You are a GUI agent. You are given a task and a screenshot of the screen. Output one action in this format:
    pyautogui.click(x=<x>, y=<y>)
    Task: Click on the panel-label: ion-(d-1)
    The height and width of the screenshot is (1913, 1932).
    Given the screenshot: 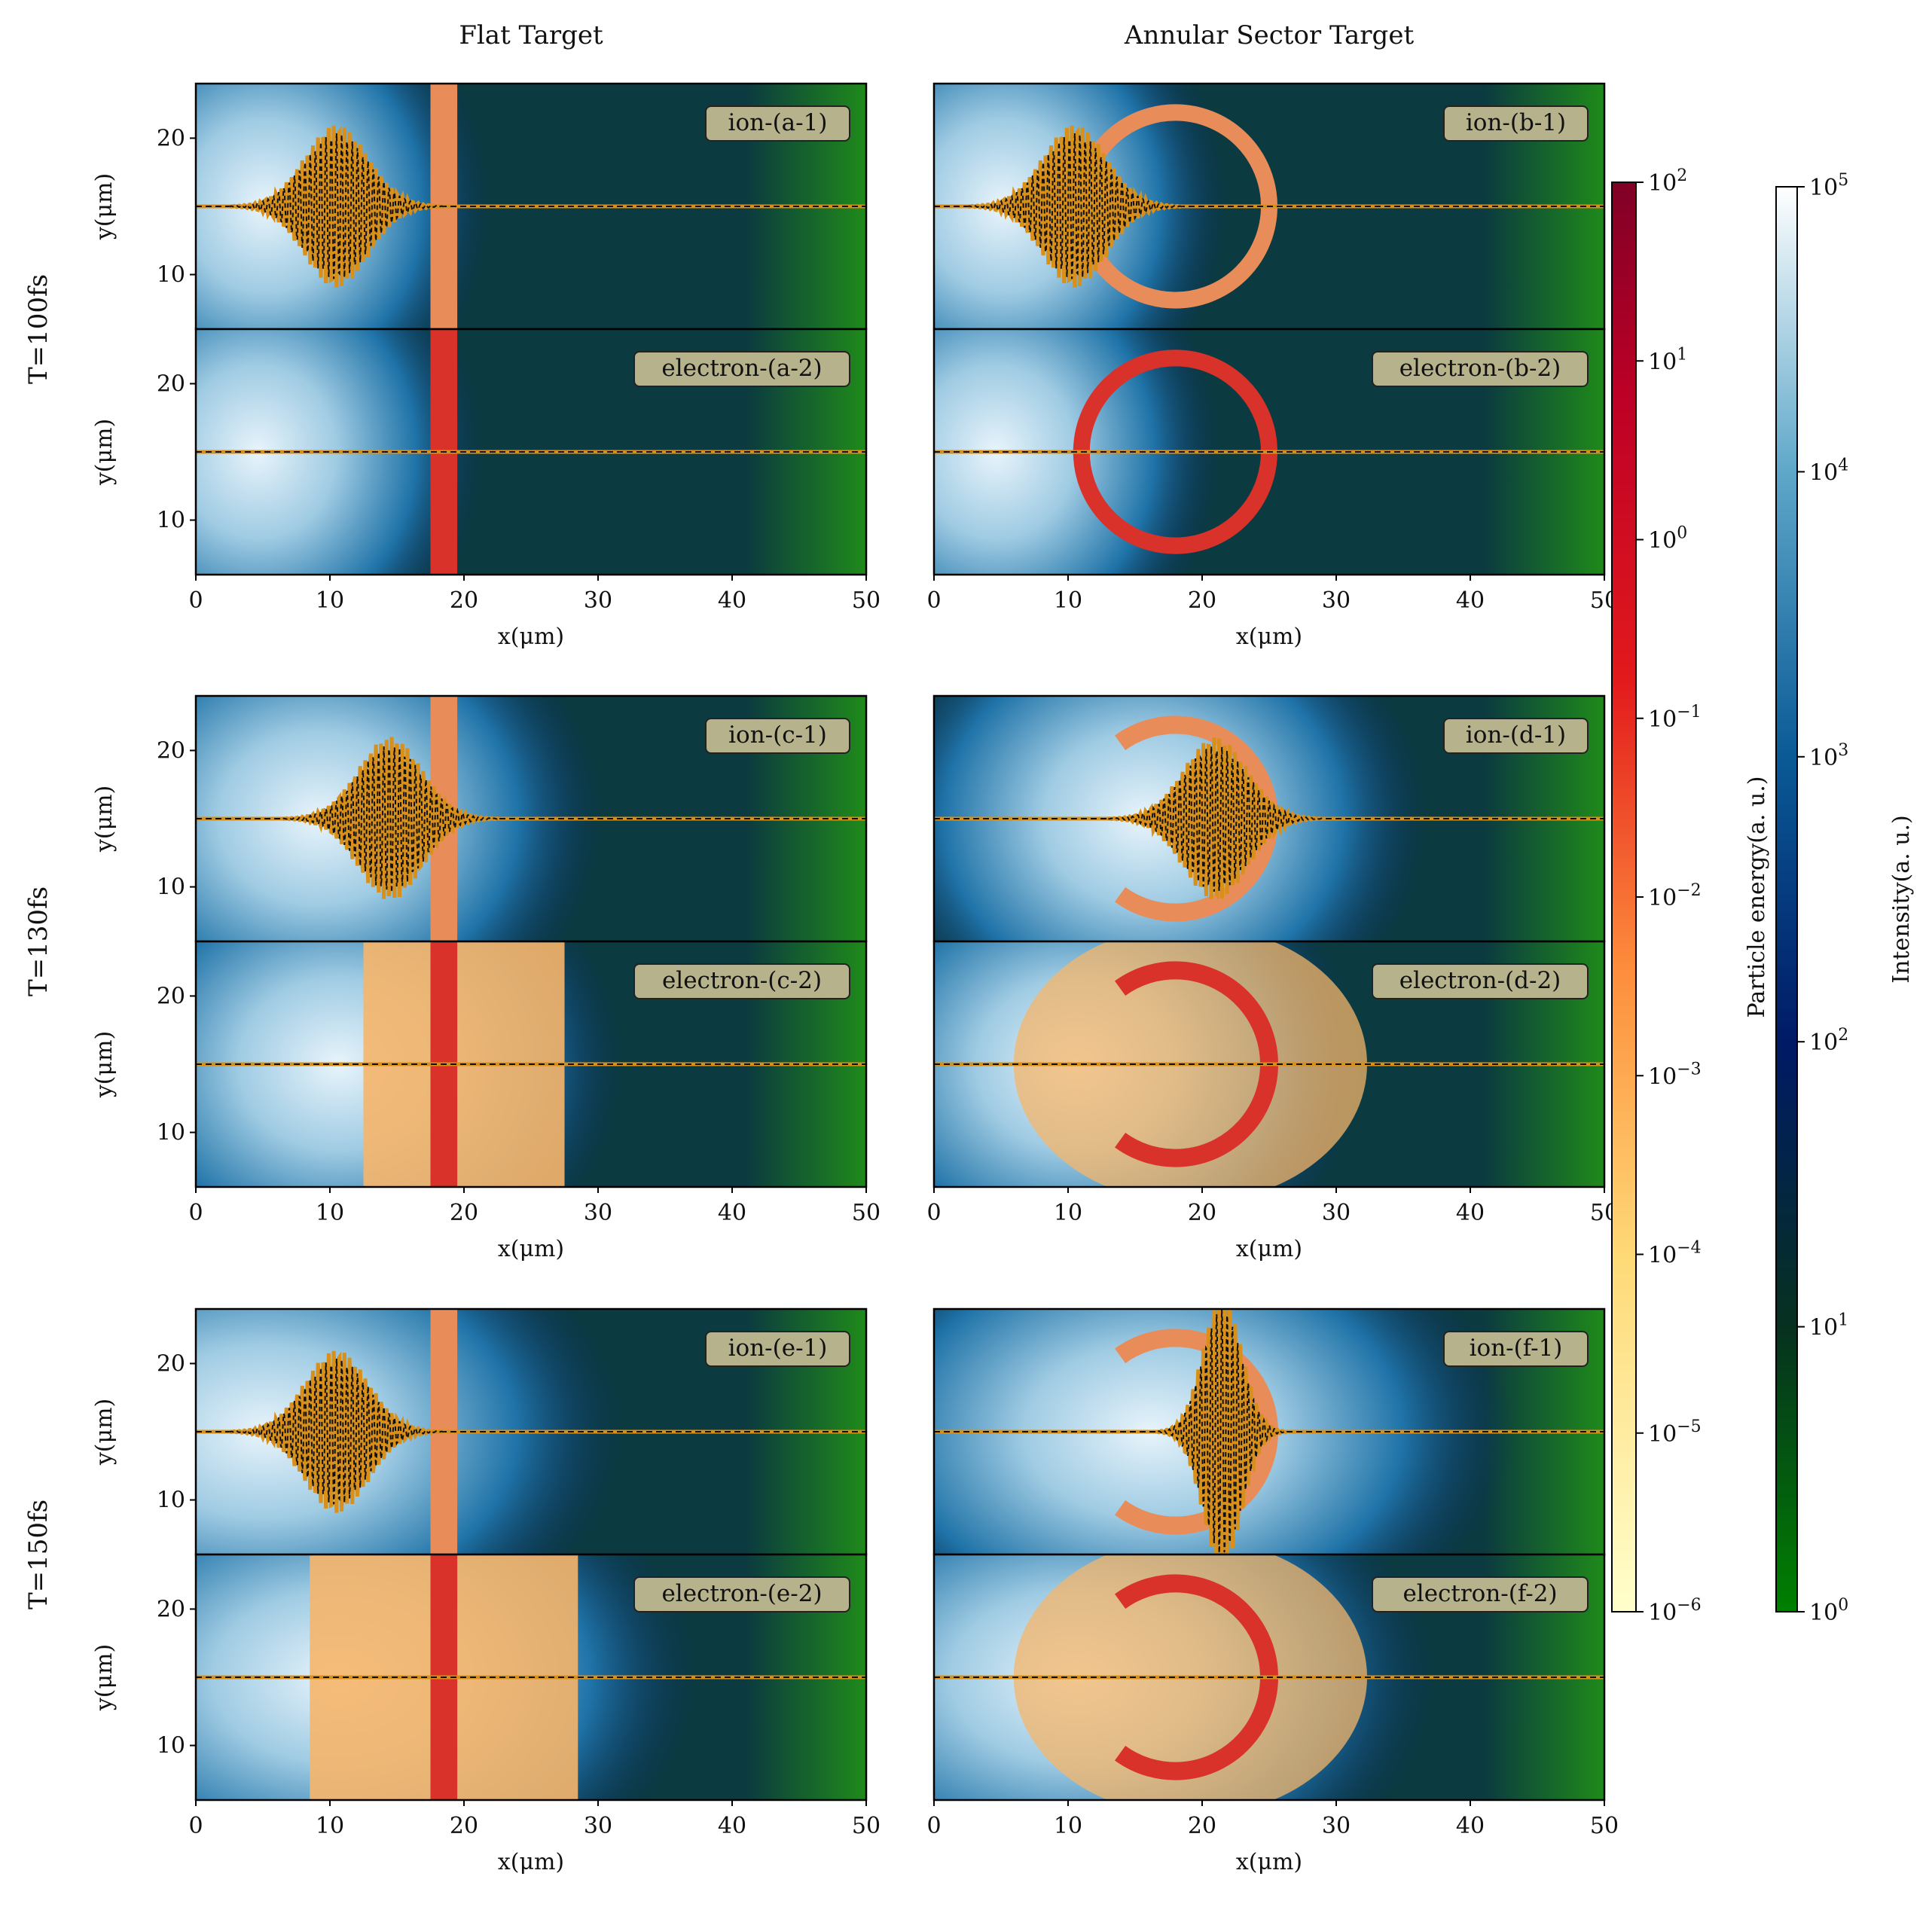 What is the action you would take?
    pyautogui.click(x=1516, y=735)
    